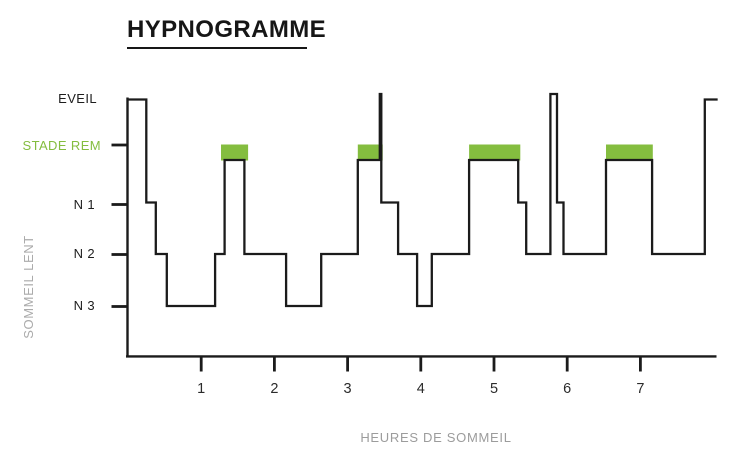  I want to click on x-tick-label: 1, so click(201, 389).